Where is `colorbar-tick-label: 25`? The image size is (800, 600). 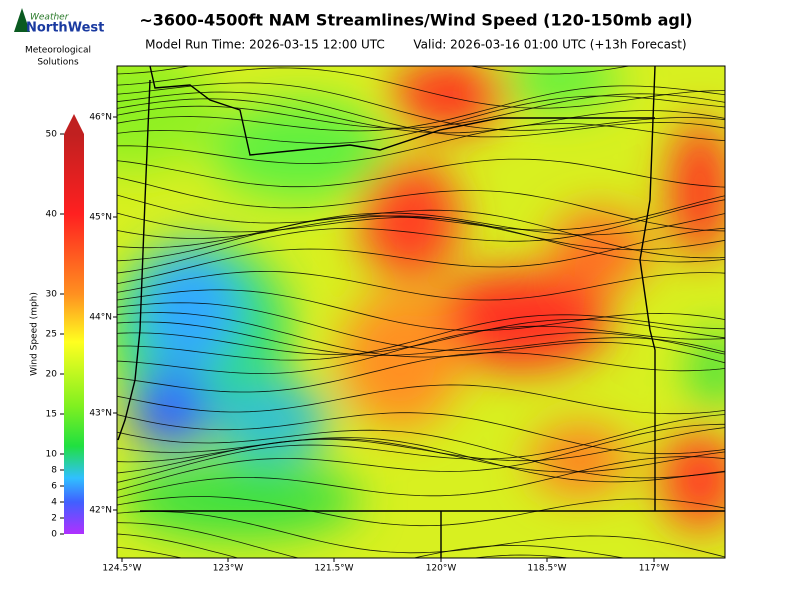 colorbar-tick-label: 25 is located at coordinates (51, 335).